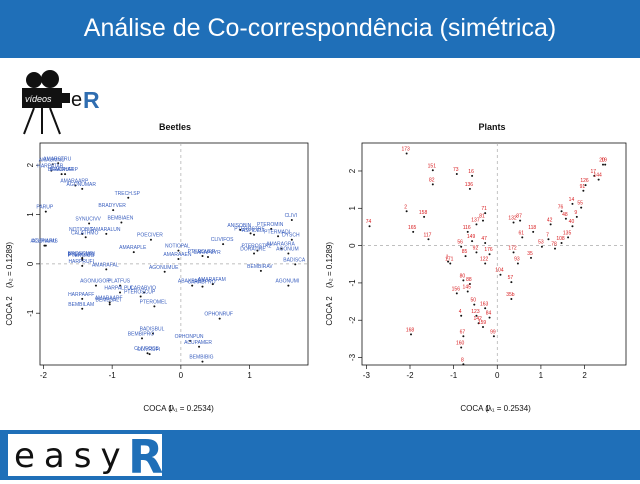  Describe the element at coordinates (547, 235) in the screenshot. I see `plants-point-label: 7` at that location.